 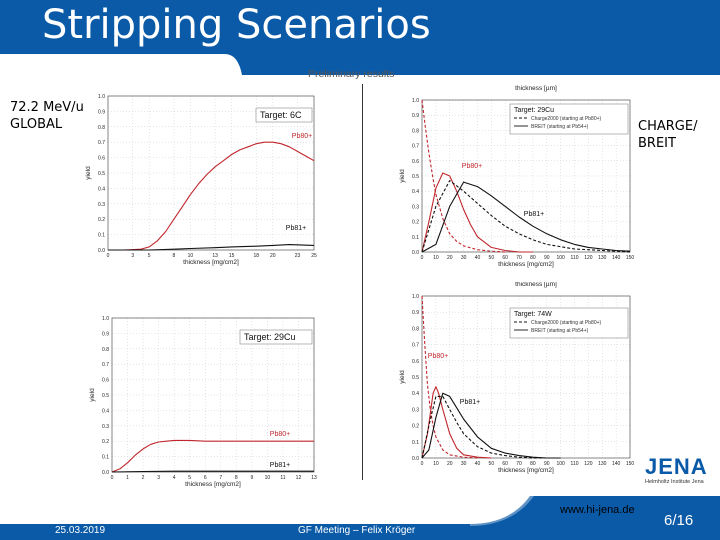 What do you see at coordinates (478, 258) in the screenshot?
I see `x-tick-label: 40` at bounding box center [478, 258].